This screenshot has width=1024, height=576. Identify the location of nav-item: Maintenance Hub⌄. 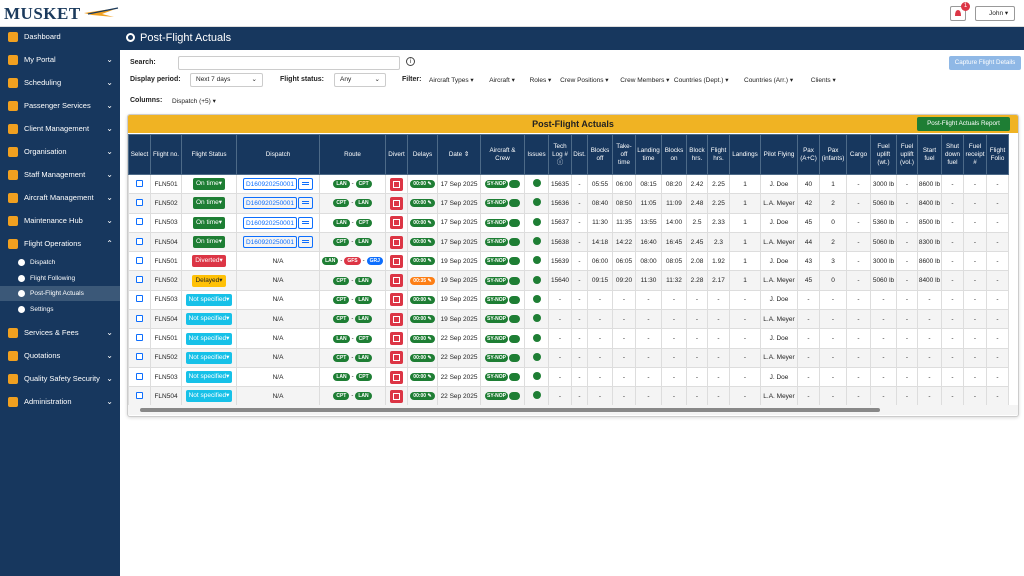
(60, 221).